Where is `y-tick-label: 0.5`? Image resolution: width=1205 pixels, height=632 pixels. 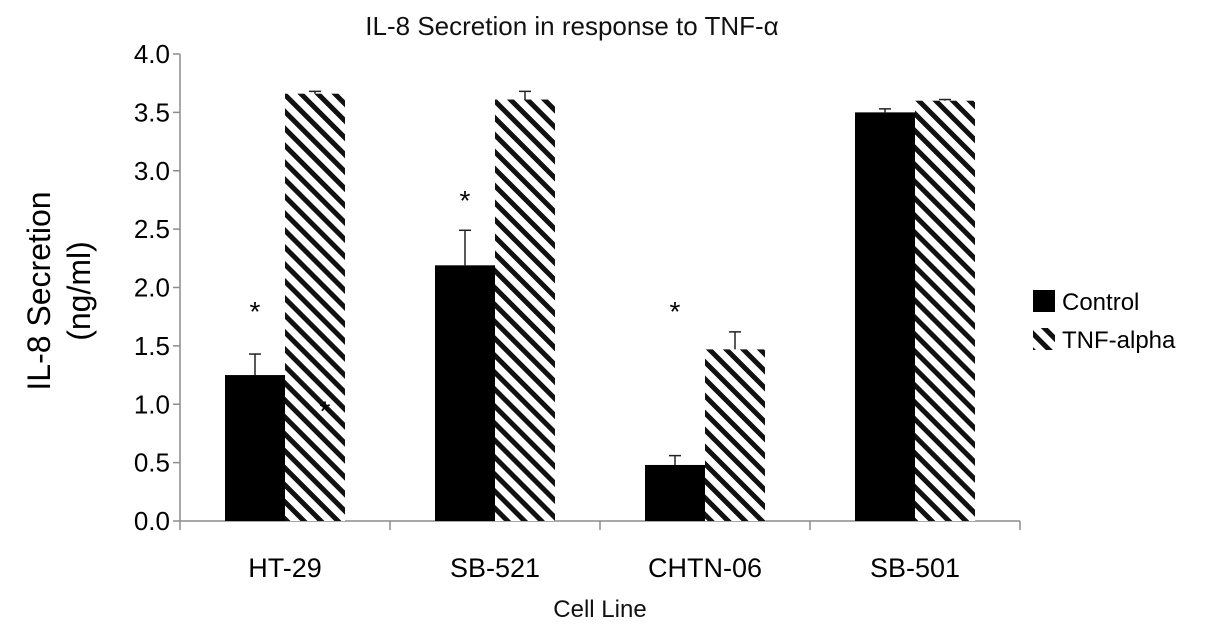 y-tick-label: 0.5 is located at coordinates (152, 463).